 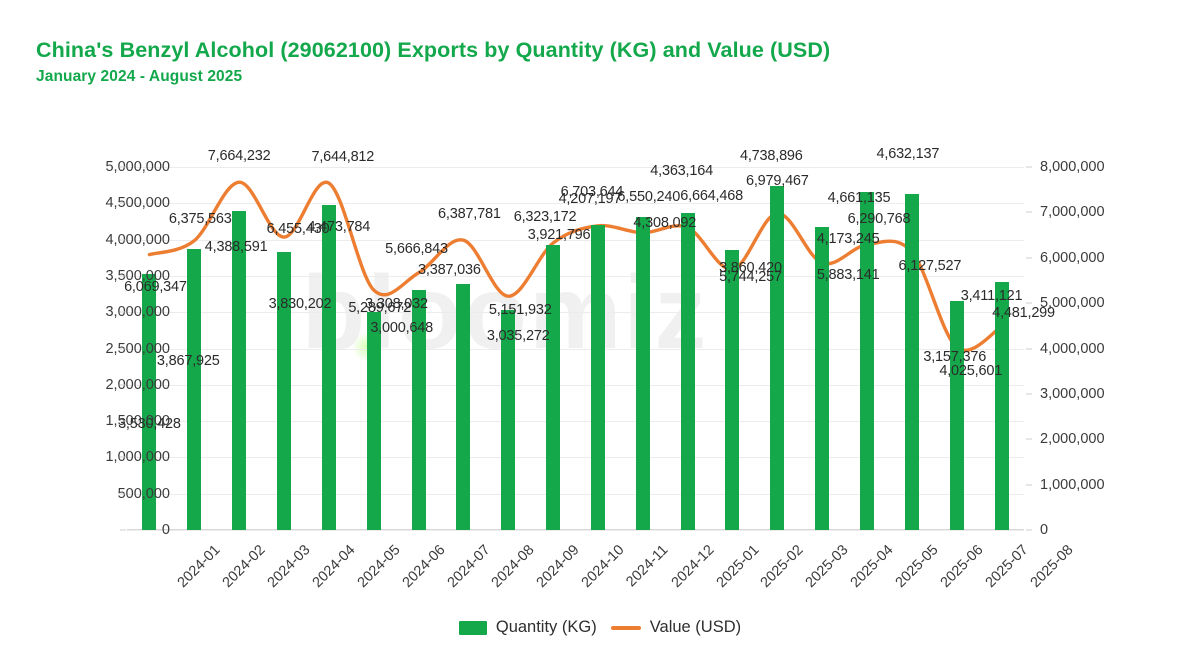 I want to click on y-axis-right-tick: 2,000,000, so click(x=1072, y=439).